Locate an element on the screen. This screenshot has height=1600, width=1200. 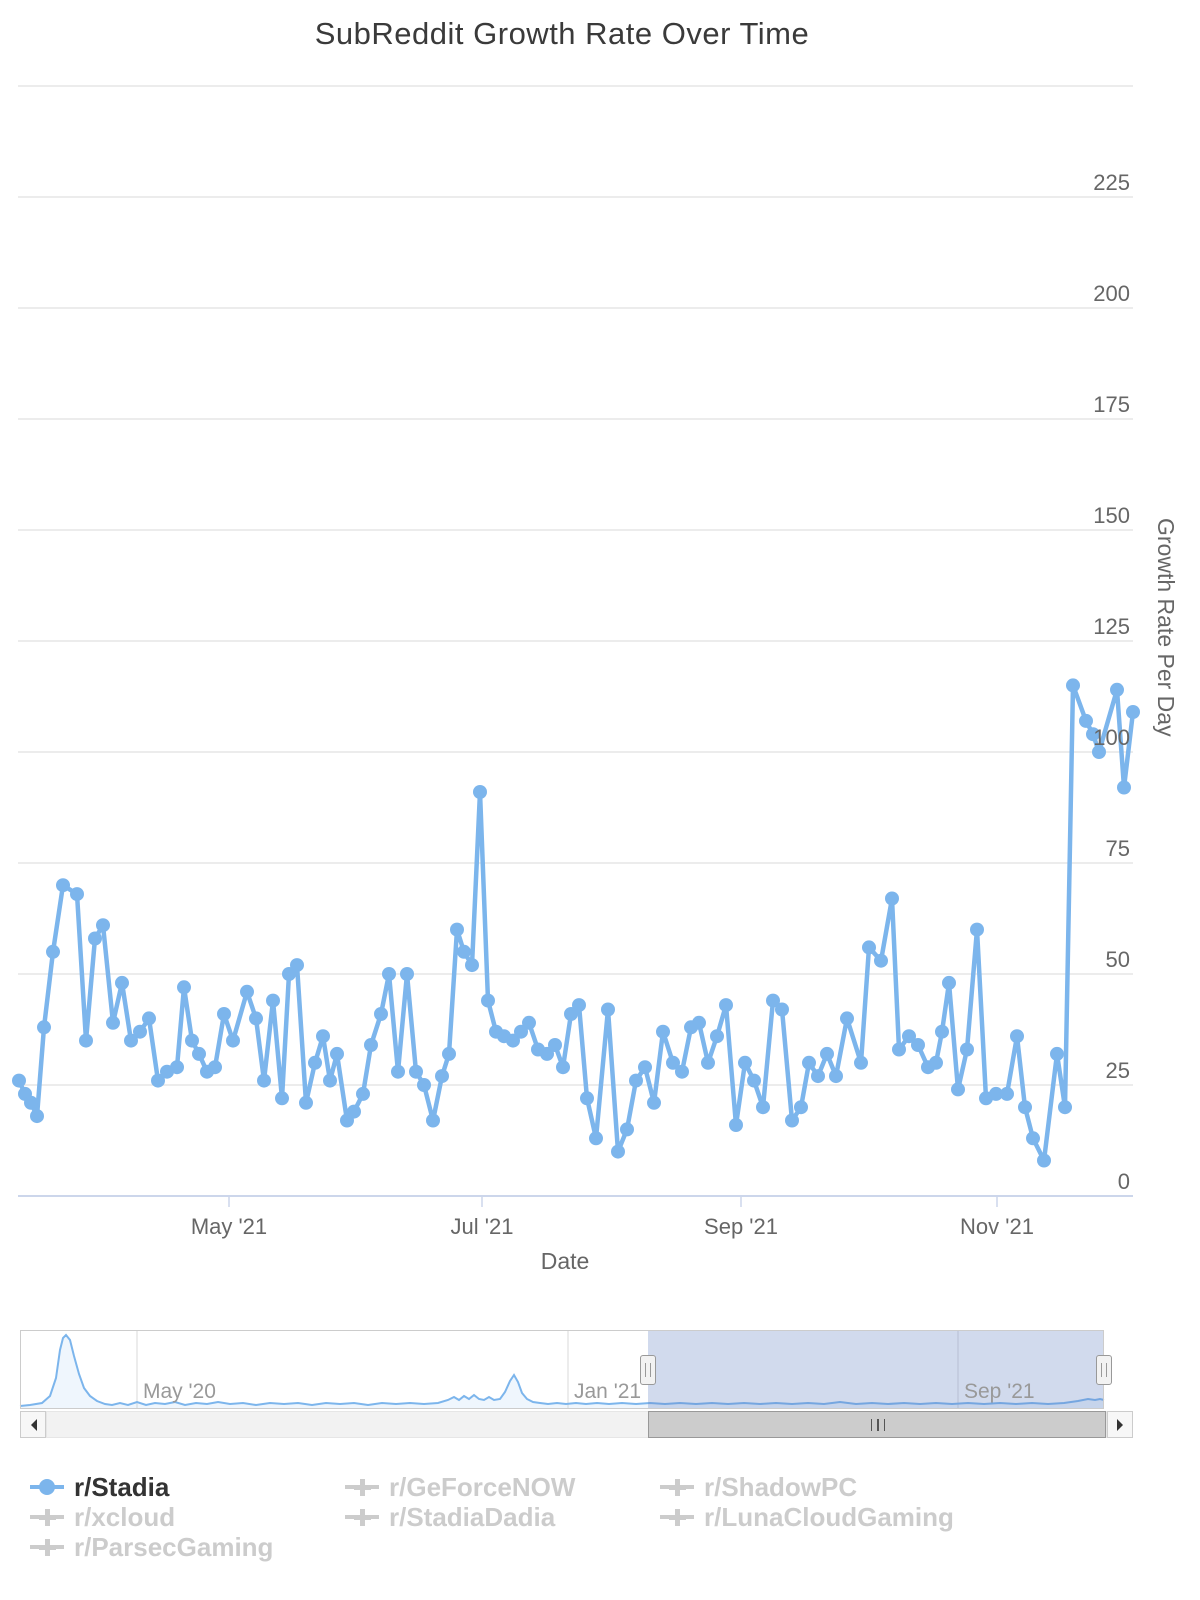
x-axis-label: Sep '21 is located at coordinates (741, 1226).